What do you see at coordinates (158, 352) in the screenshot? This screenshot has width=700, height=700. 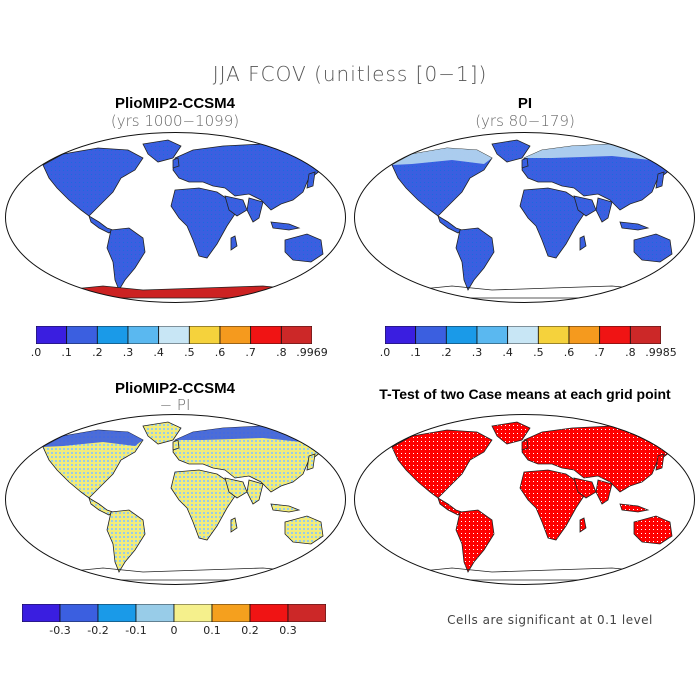 I see `colorbar-tick-label: .4` at bounding box center [158, 352].